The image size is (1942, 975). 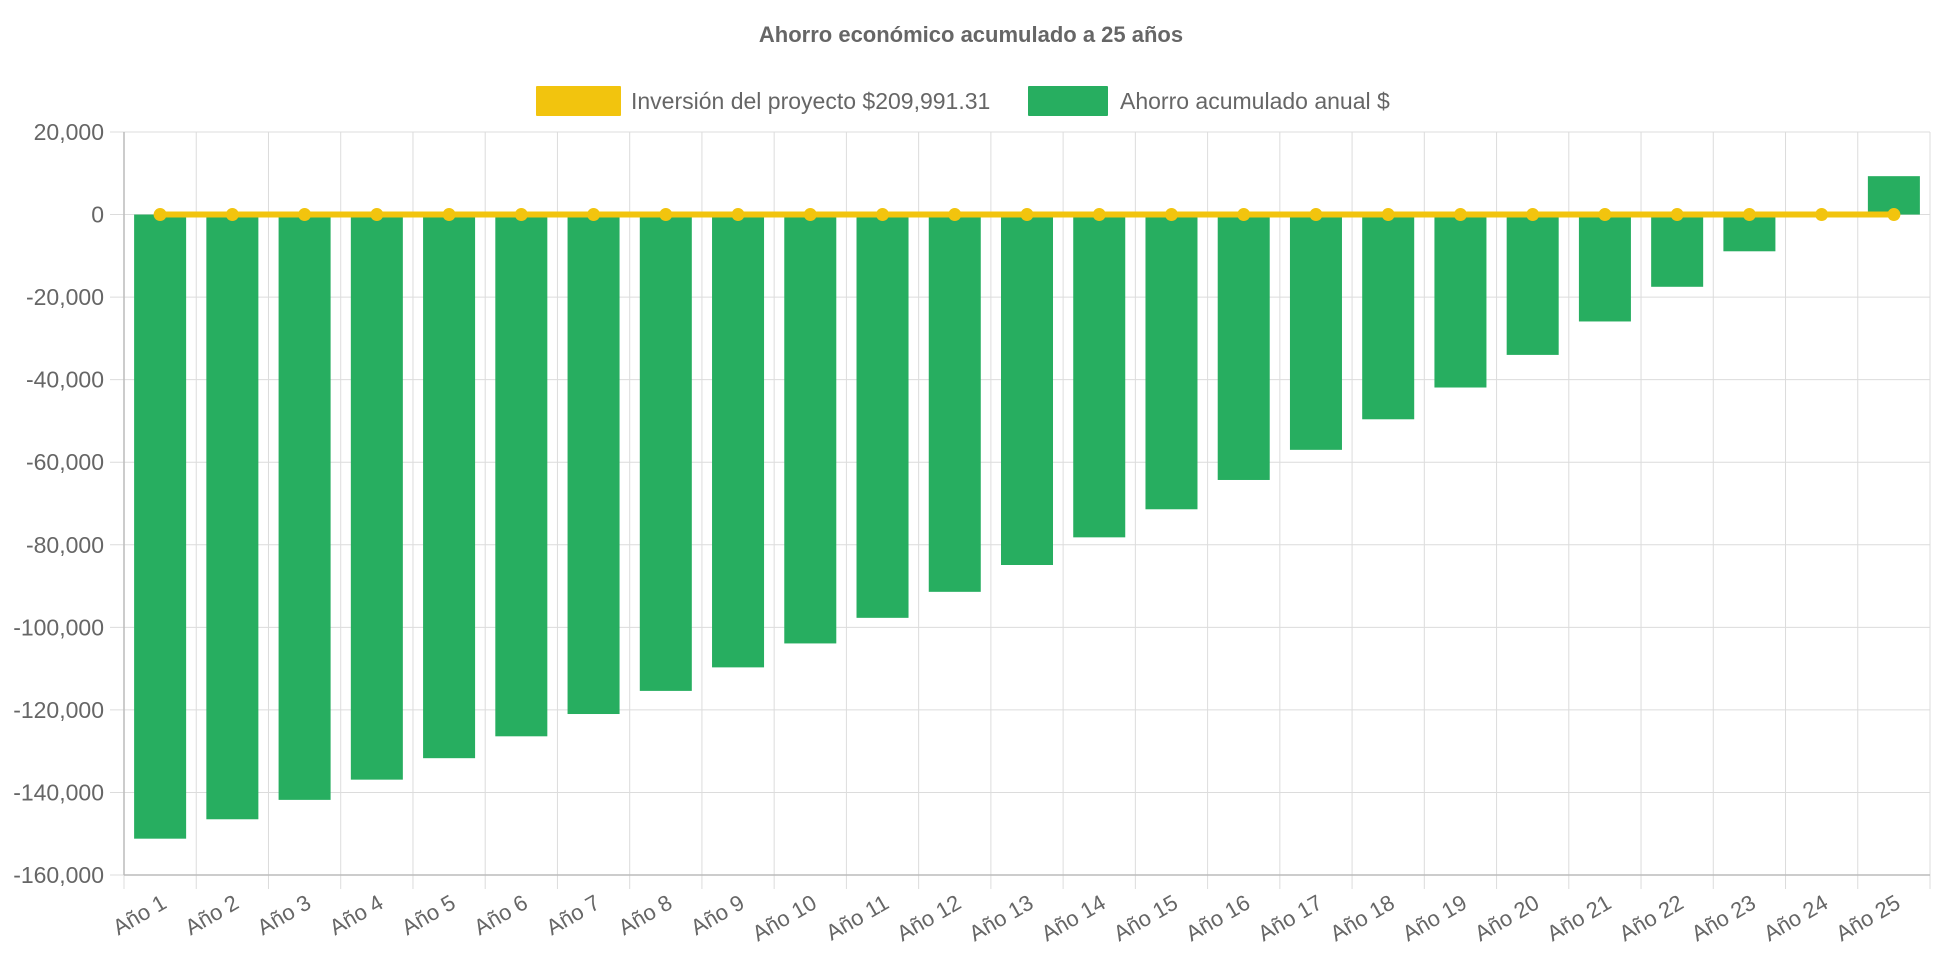 What do you see at coordinates (356, 915) in the screenshot?
I see `x-tick-label: Año 4` at bounding box center [356, 915].